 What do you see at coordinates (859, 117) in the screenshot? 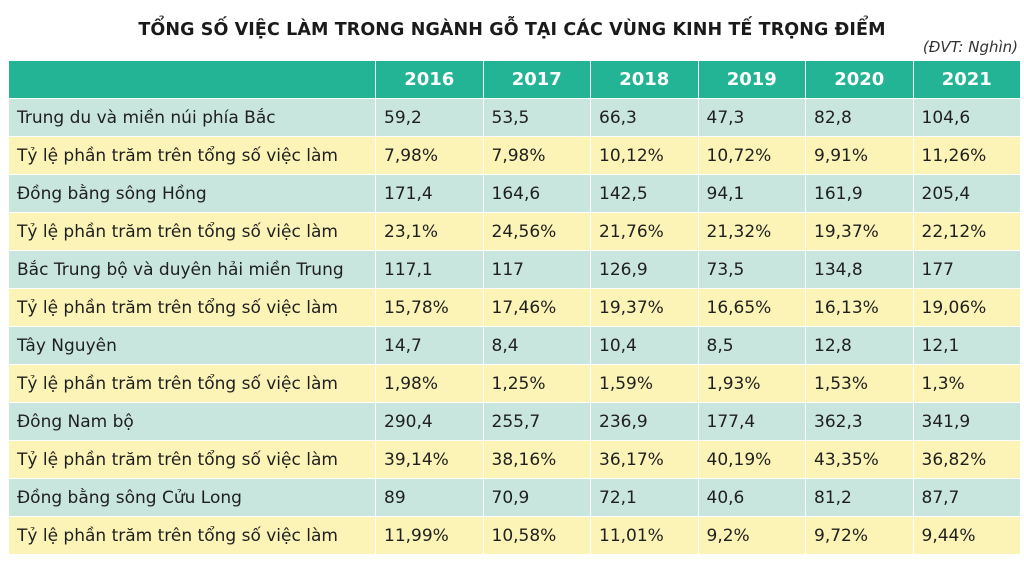
I see `value-cell: 82,8` at bounding box center [859, 117].